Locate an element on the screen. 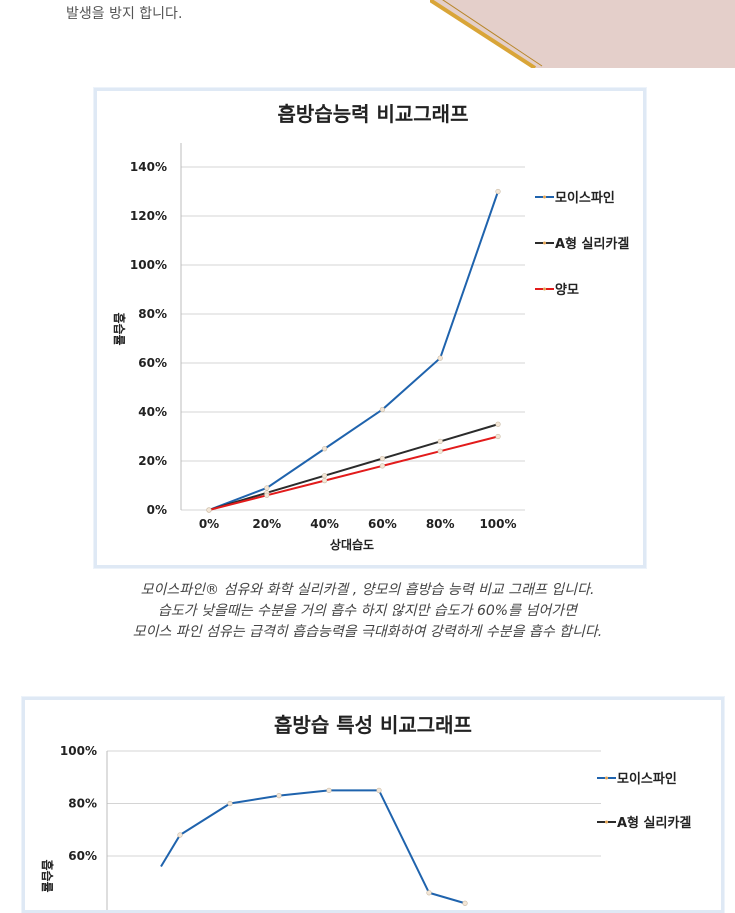 The width and height of the screenshot is (735, 913). x-tick-label: 0% is located at coordinates (209, 524).